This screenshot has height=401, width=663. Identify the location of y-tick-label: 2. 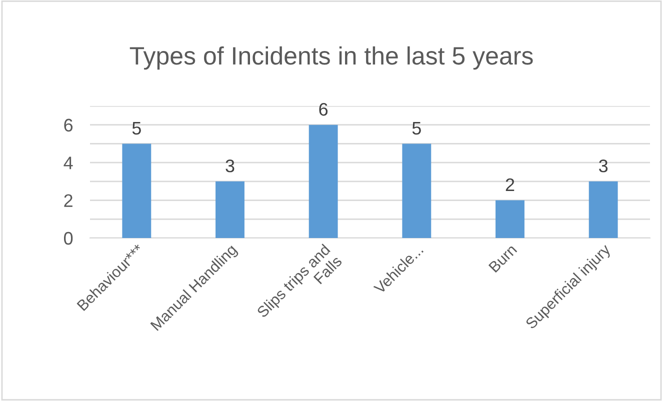
(68, 200).